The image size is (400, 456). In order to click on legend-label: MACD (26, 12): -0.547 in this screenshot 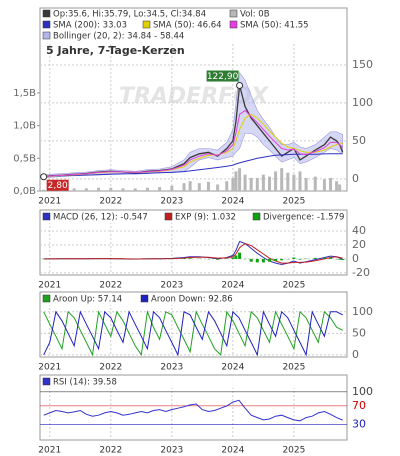, I will do `click(100, 218)`.